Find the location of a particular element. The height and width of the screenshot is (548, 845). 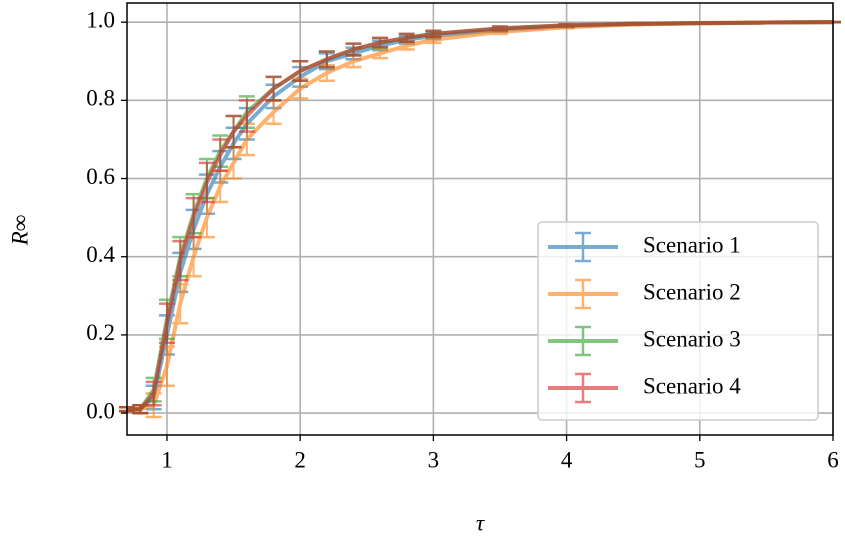

x-tick-label: 4 is located at coordinates (567, 459).